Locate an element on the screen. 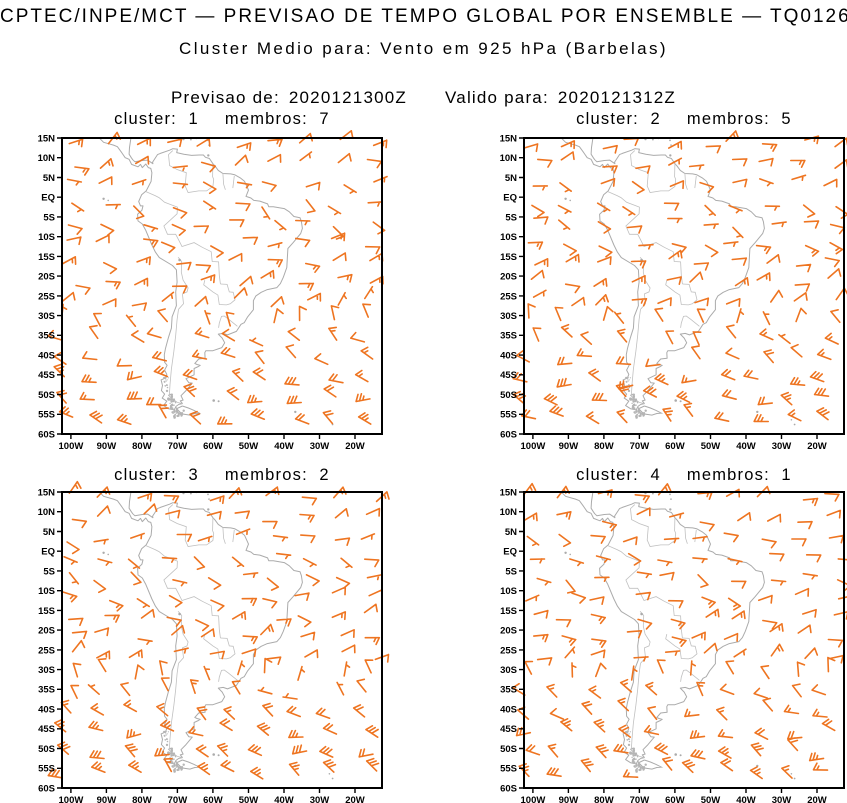 This screenshot has width=847, height=803. panel-title-cluster-1: cluster: 1 membros: 7 is located at coordinates (222, 119).